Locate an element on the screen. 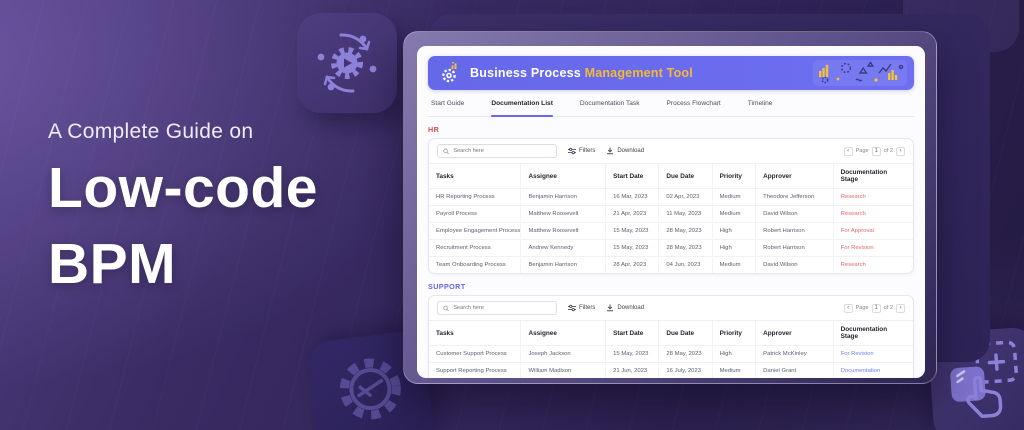  table-cell: 21 Apr, 2023 is located at coordinates (632, 214).